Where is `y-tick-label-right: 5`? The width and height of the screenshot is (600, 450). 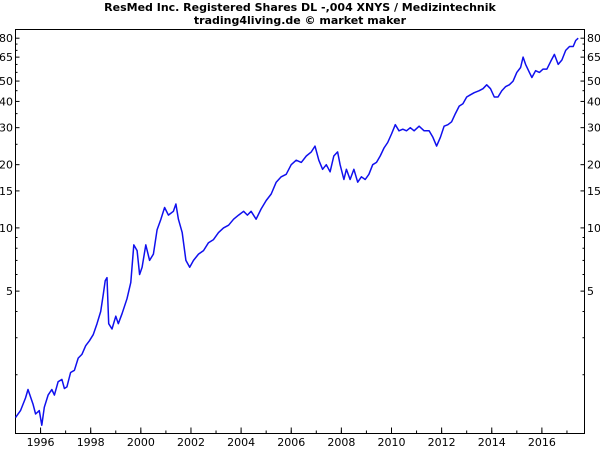 y-tick-label-right: 5 is located at coordinates (590, 291).